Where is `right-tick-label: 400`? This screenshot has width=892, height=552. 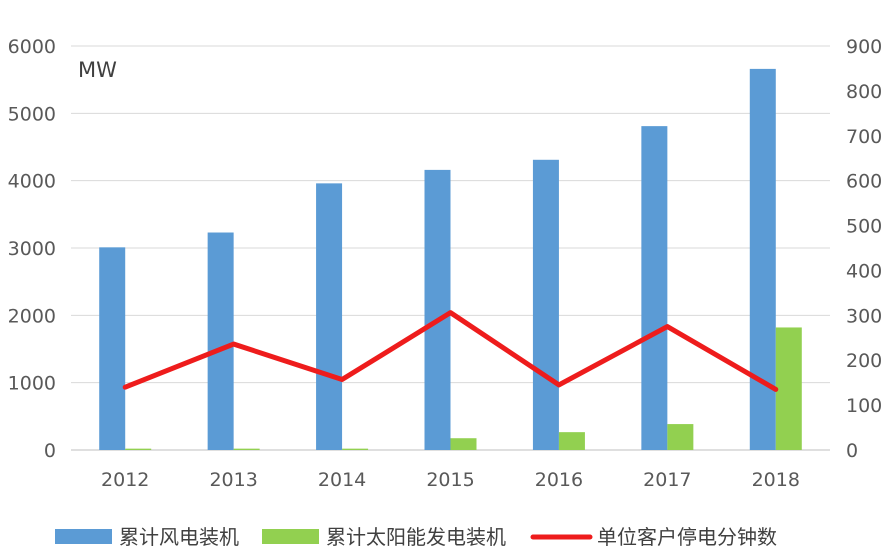
right-tick-label: 400 is located at coordinates (864, 271).